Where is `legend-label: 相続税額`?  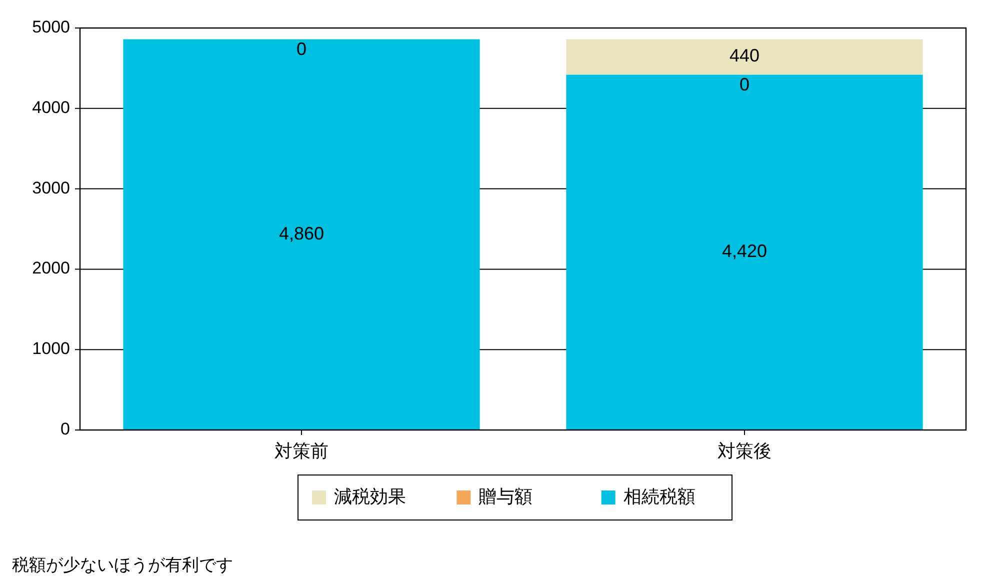 legend-label: 相続税額 is located at coordinates (659, 496).